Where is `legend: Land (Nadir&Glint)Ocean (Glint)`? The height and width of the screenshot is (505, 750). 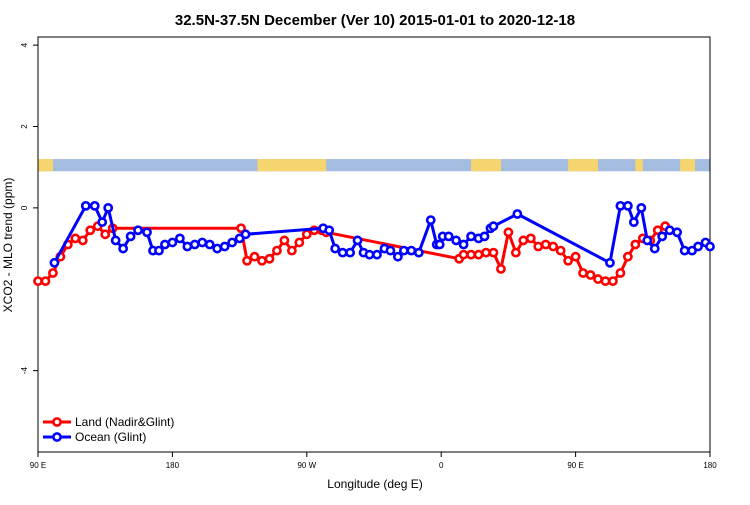
legend: Land (Nadir&Glint)Ocean (Glint) is located at coordinates (108, 429).